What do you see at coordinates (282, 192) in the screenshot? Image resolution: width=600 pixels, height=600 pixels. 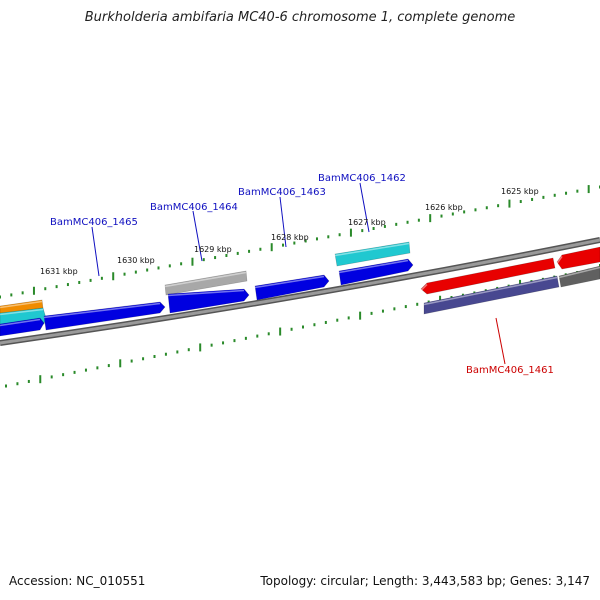 I see `gene-label: BamMC406_1463` at bounding box center [282, 192].